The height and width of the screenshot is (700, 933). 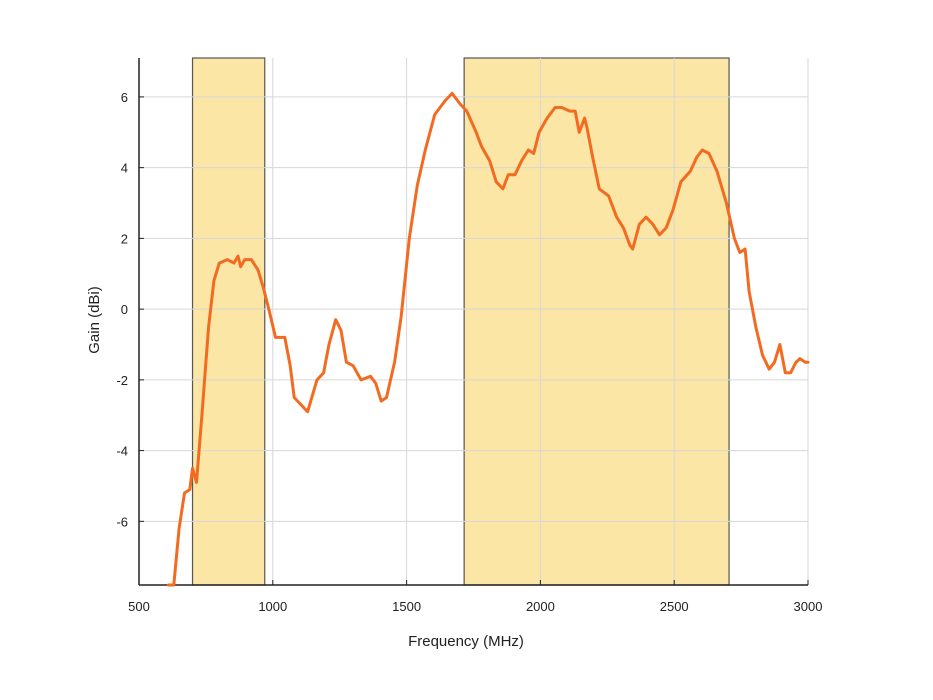 What do you see at coordinates (272, 606) in the screenshot?
I see `x-tick-label: 1000` at bounding box center [272, 606].